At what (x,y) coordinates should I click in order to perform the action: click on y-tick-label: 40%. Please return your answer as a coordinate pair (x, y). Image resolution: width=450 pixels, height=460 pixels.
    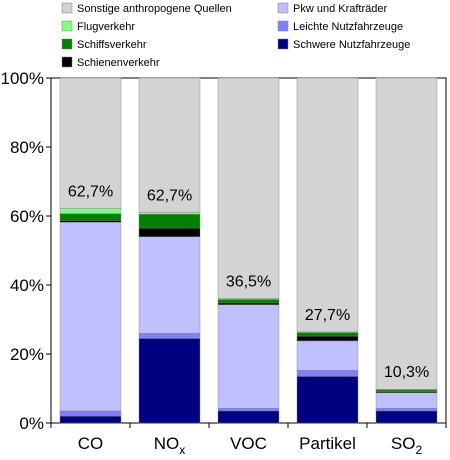
    Looking at the image, I should click on (27, 285).